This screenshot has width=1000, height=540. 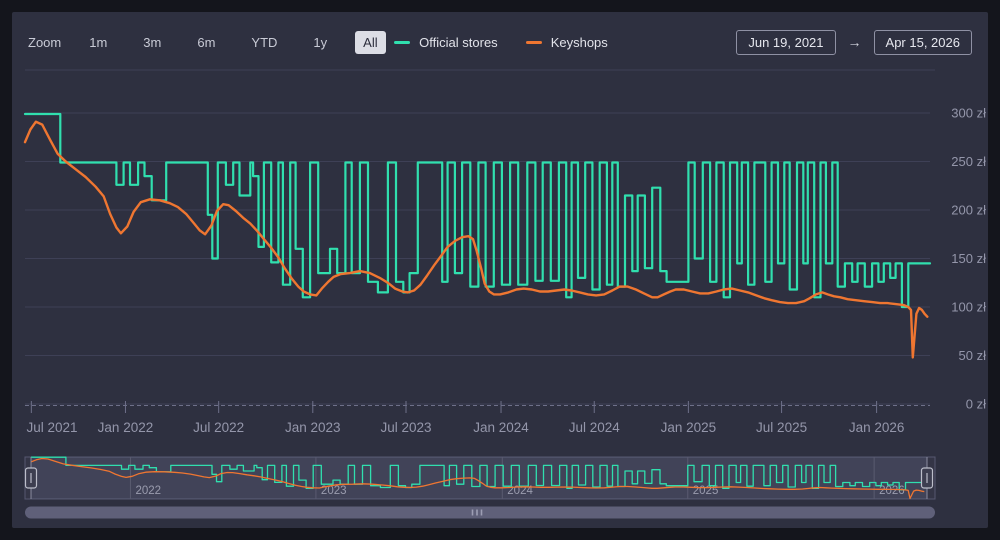 What do you see at coordinates (320, 42) in the screenshot?
I see `range-button-1y: 1y` at bounding box center [320, 42].